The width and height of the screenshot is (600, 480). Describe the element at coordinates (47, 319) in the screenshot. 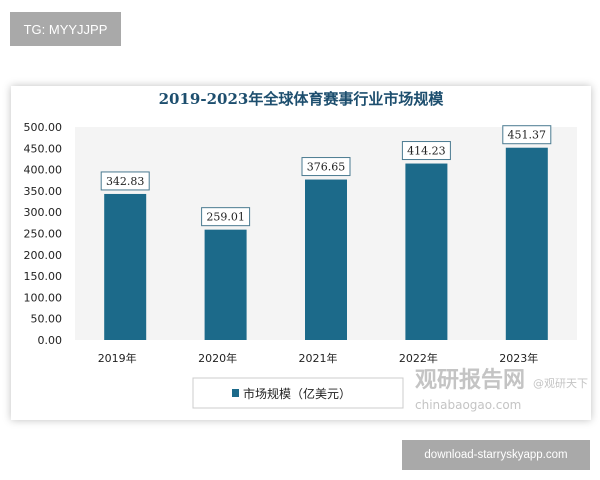

I see `y-tick-label: 50.00` at that location.